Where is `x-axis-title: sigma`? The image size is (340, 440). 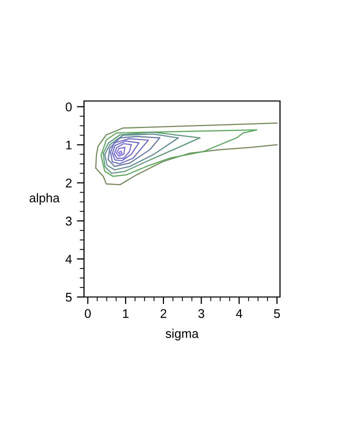
x-axis-title: sigma is located at coordinates (182, 334).